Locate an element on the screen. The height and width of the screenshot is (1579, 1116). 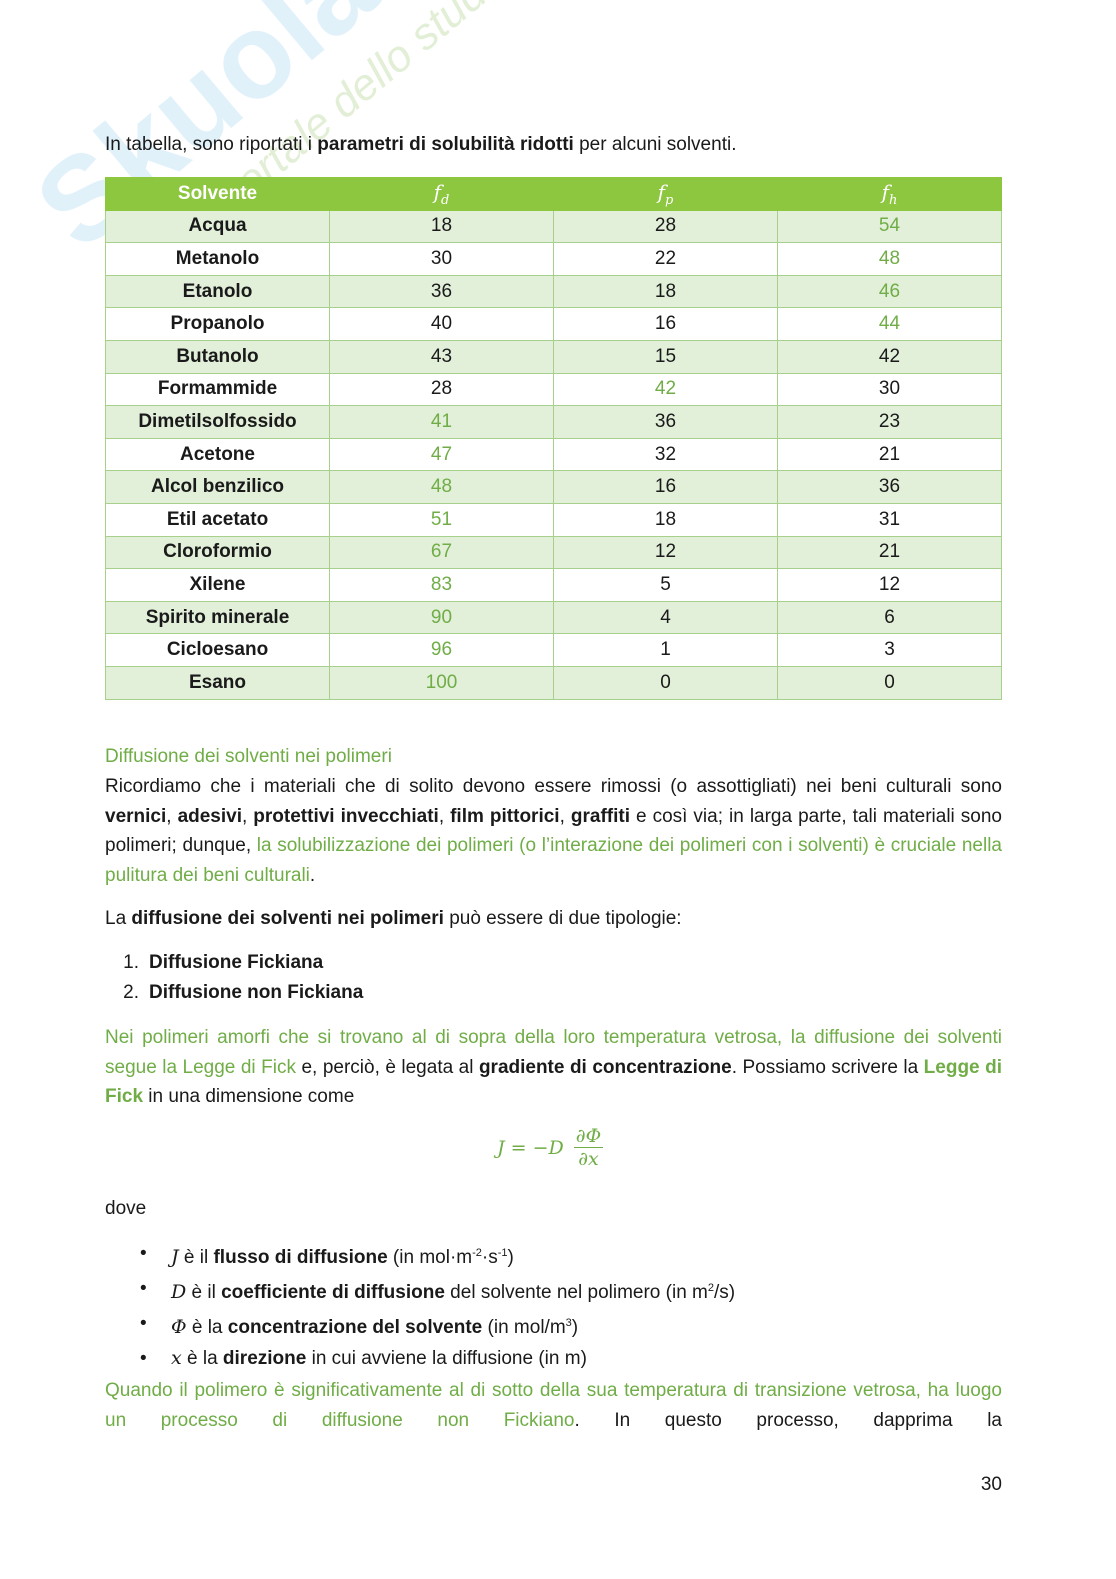
text-run: , is located at coordinates (444, 816).